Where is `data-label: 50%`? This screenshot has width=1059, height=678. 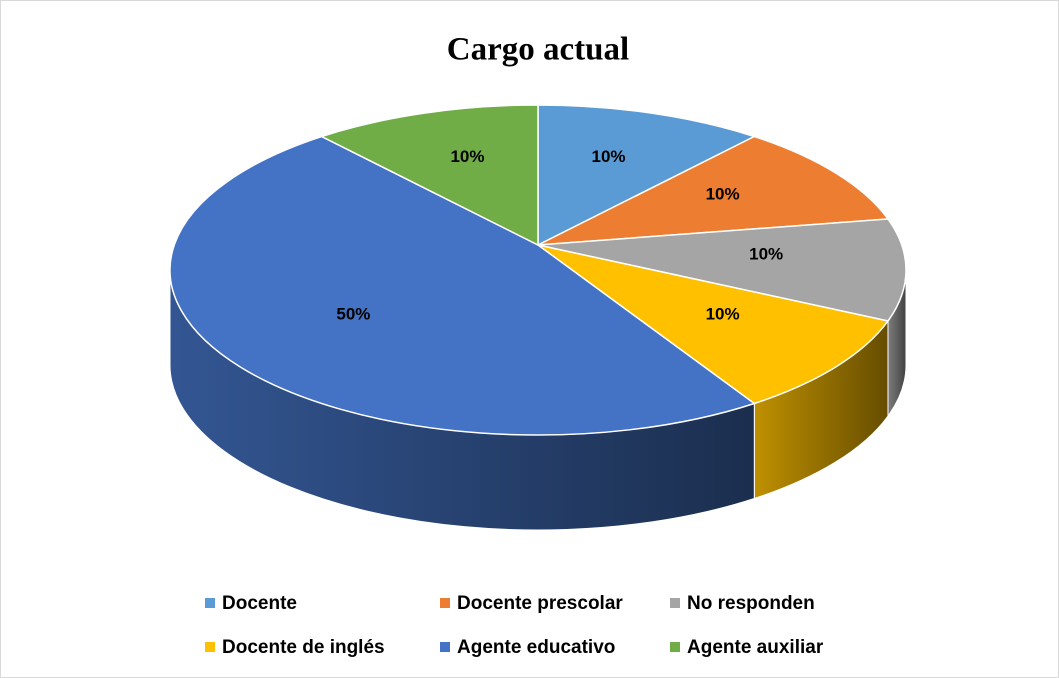 data-label: 50% is located at coordinates (353, 314).